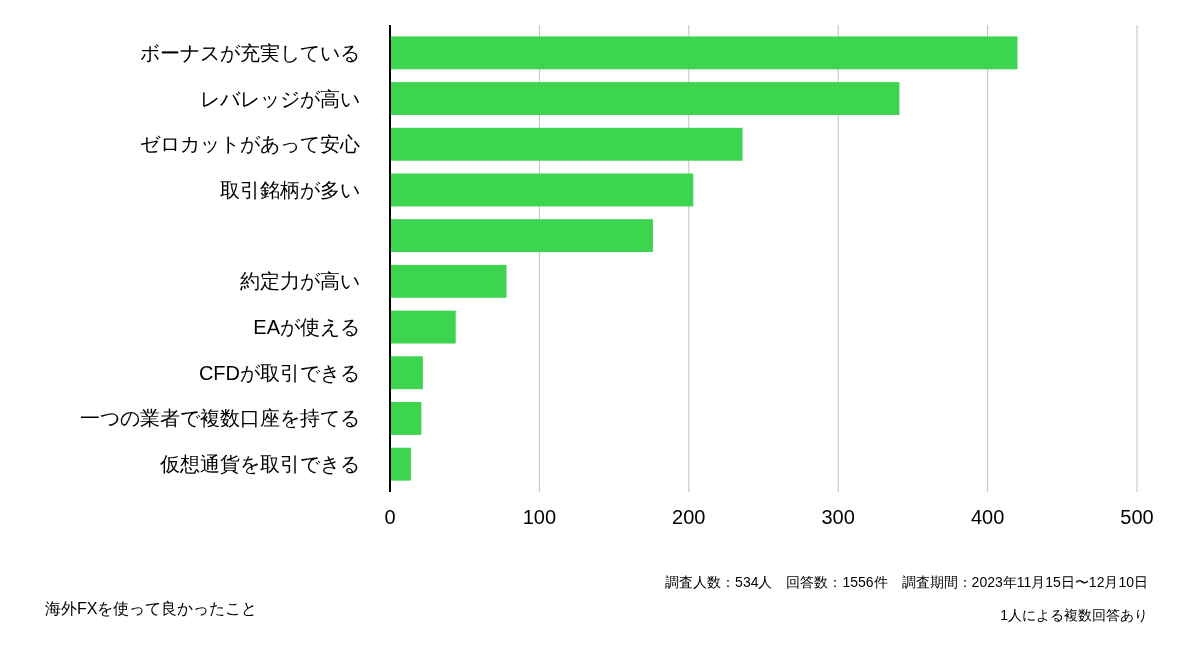 Image resolution: width=1200 pixels, height=663 pixels. What do you see at coordinates (1074, 615) in the screenshot?
I see `text: 1人による複数回答あり` at bounding box center [1074, 615].